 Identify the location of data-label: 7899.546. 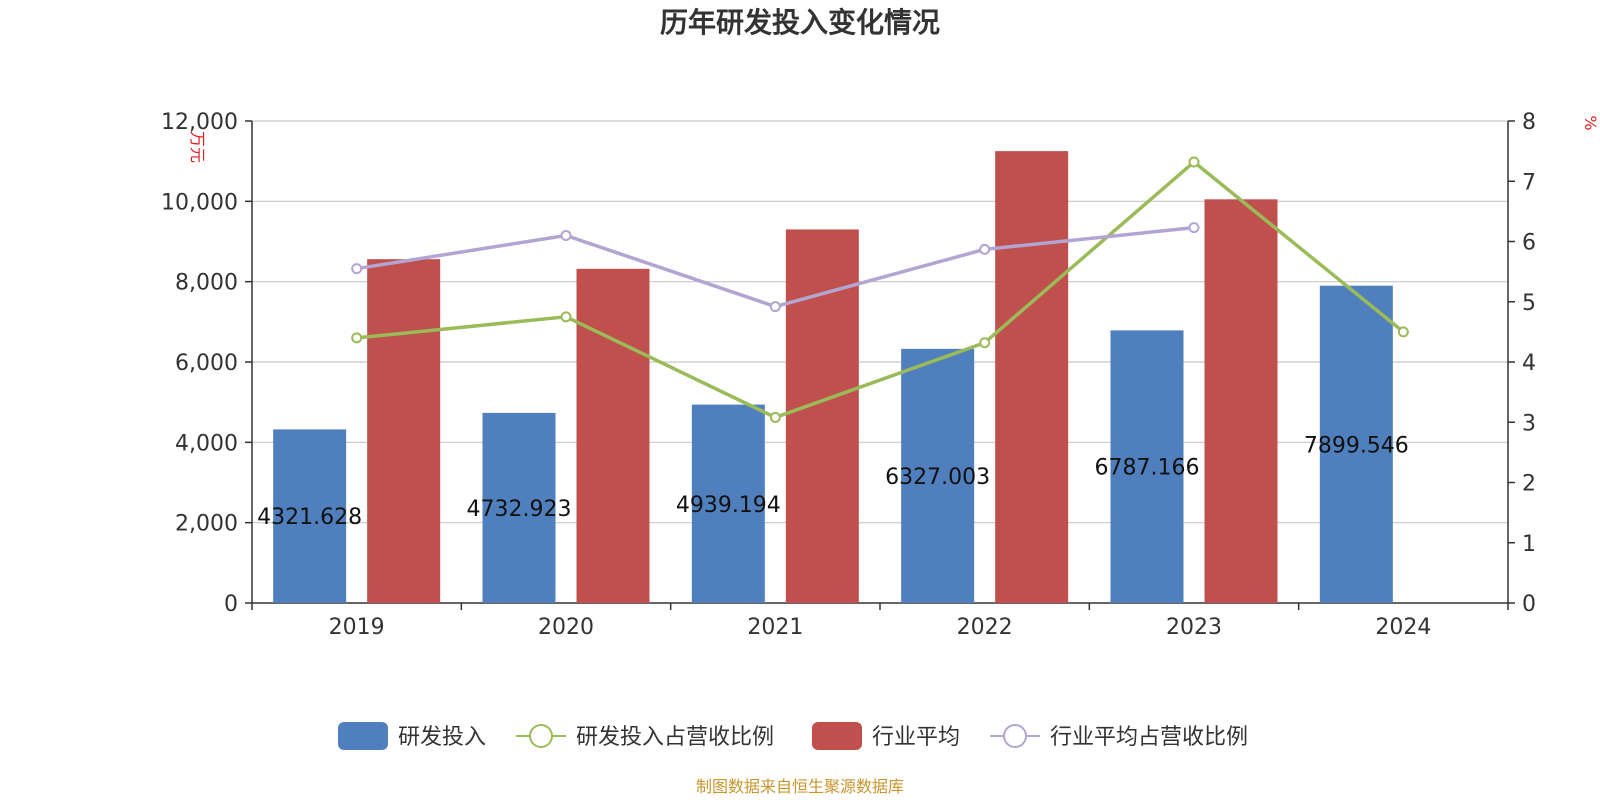
(1356, 445).